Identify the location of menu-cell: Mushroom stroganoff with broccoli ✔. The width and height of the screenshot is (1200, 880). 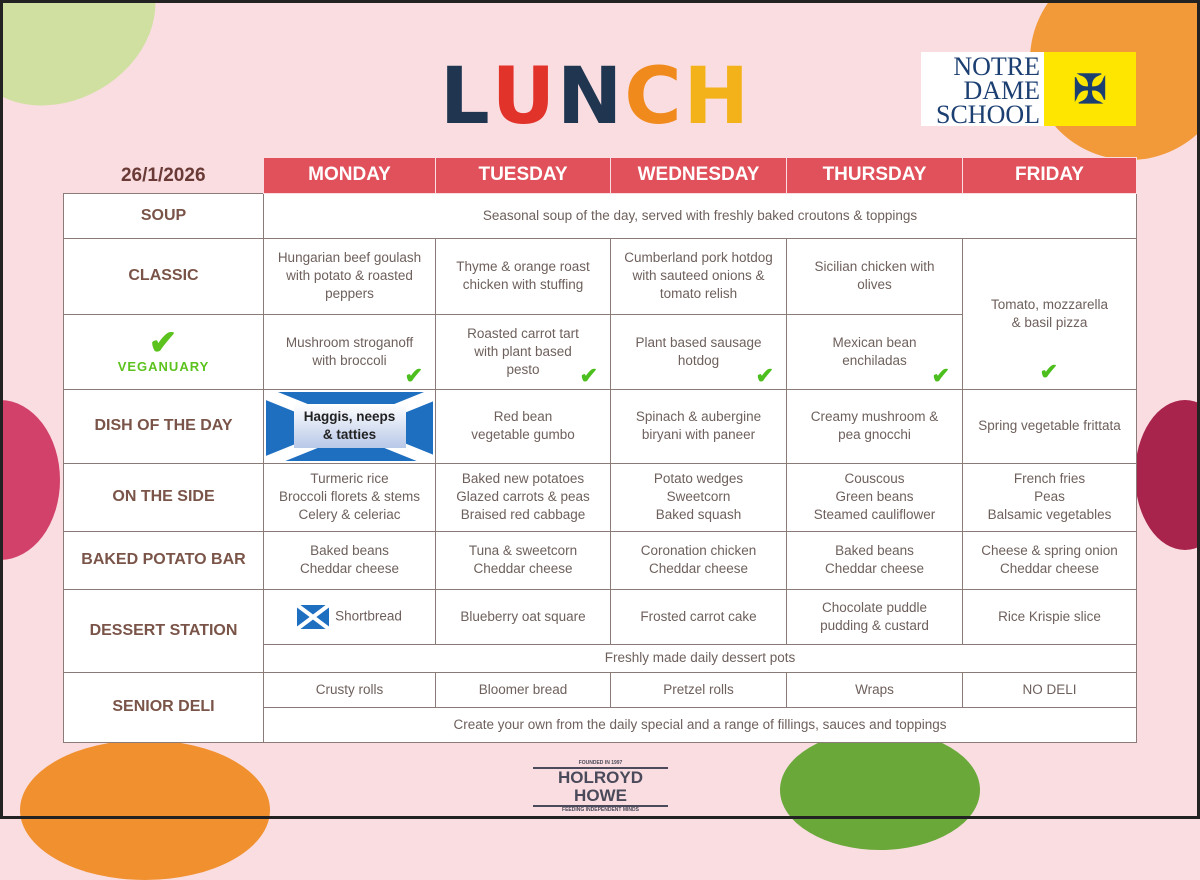
(349, 351).